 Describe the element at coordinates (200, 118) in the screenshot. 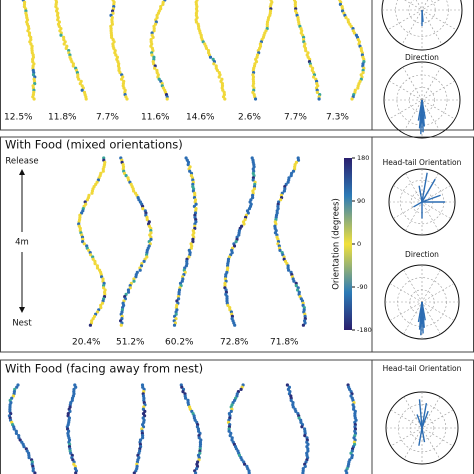

I see `percentage: 14.6%` at that location.